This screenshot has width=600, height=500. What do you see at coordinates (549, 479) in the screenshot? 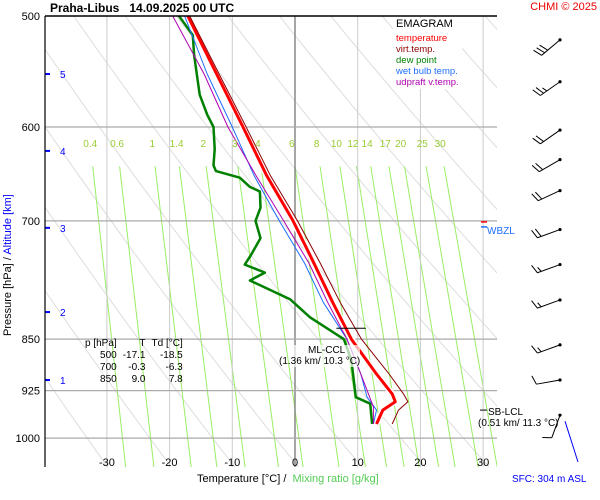
I see `surface-elevation: SFC: 304 m ASL` at bounding box center [549, 479].